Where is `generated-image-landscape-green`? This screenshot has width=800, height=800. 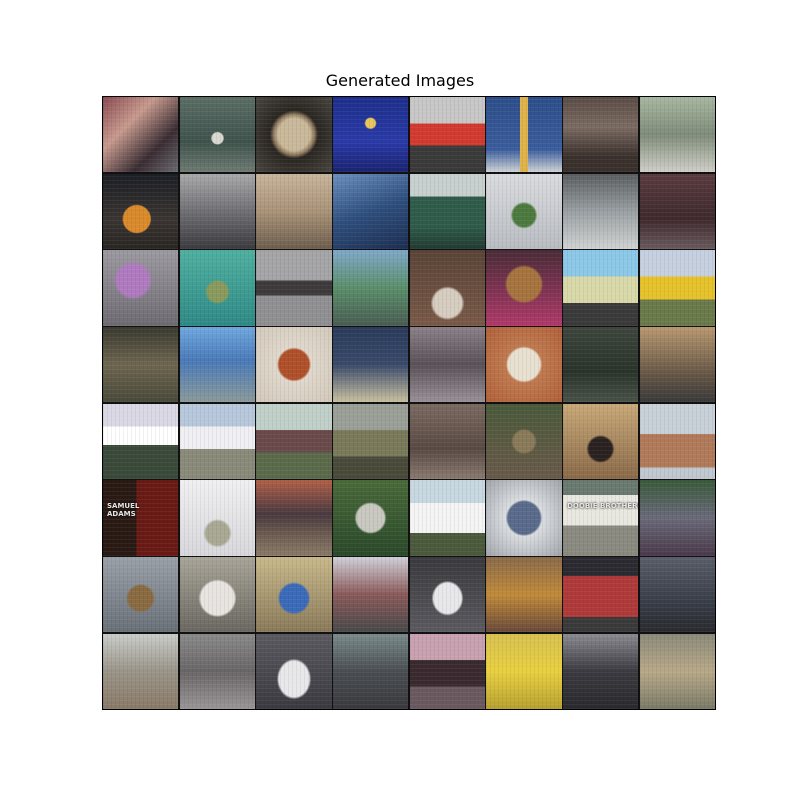
generated-image-landscape-green is located at coordinates (447, 211).